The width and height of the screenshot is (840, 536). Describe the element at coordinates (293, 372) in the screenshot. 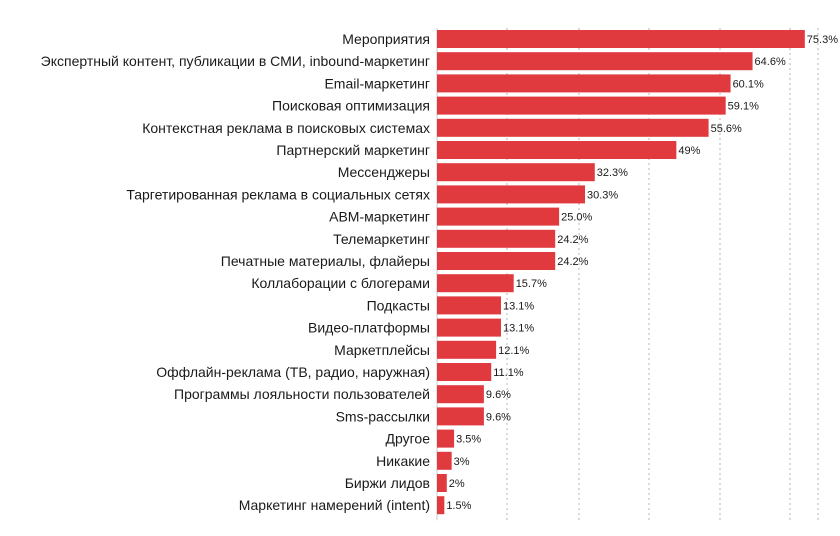

I see `category-label-15: Оффлайн-реклама (ТВ, радио, наружная)` at that location.